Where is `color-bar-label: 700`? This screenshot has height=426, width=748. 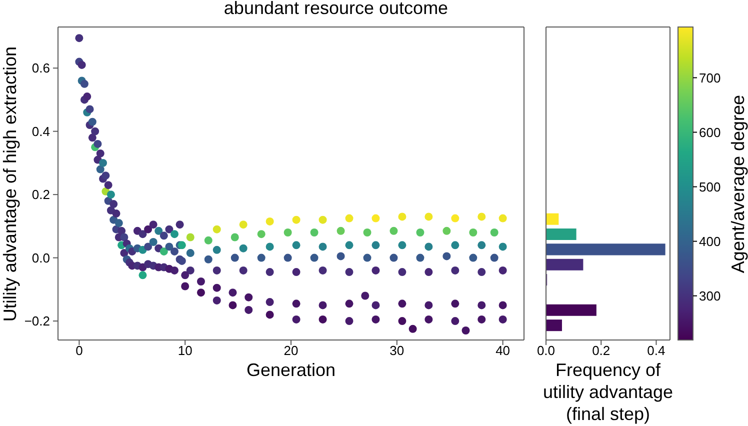
color-bar-label: 700 is located at coordinates (710, 78).